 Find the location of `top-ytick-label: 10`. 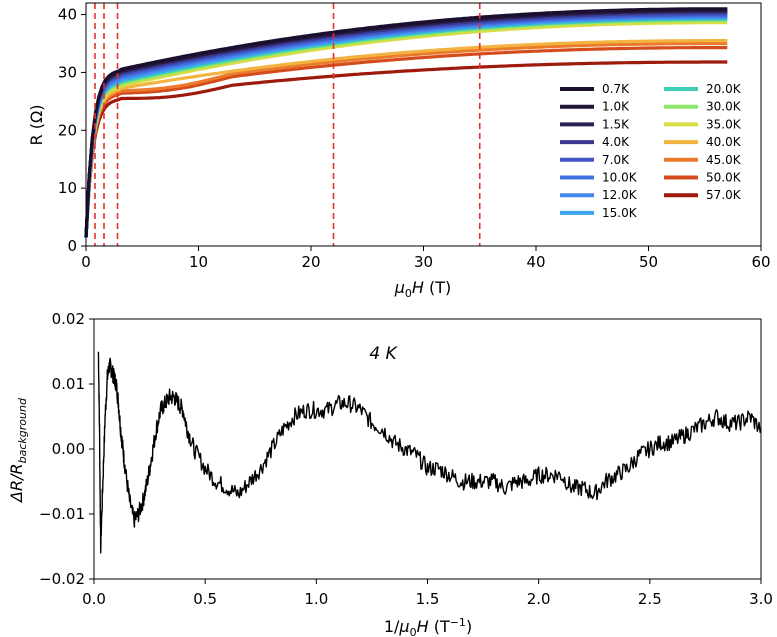

top-ytick-label: 10 is located at coordinates (67, 188).